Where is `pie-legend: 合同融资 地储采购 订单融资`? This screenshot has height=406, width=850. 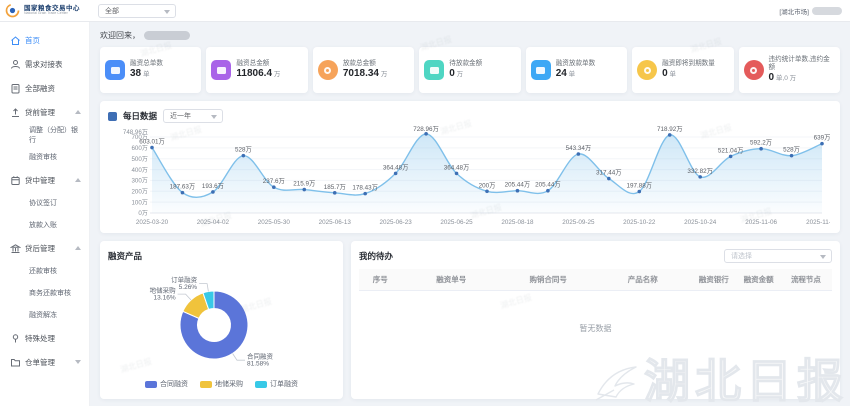 pie-legend: 合同融资 地储采购 订单融资 is located at coordinates (221, 384).